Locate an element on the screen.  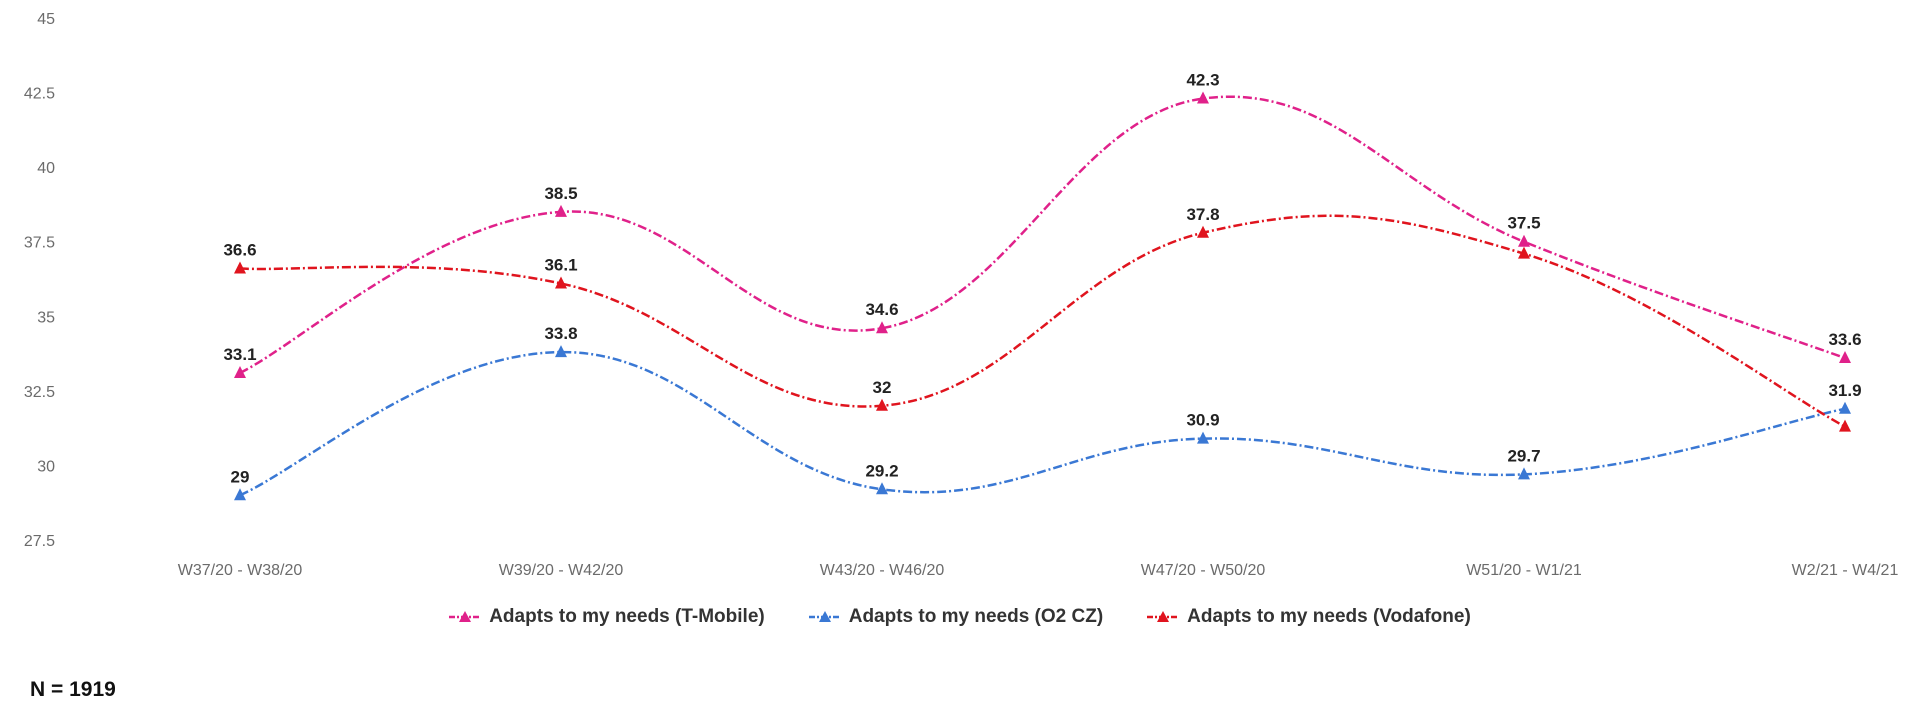
data-label: 37.5 is located at coordinates (1523, 223).